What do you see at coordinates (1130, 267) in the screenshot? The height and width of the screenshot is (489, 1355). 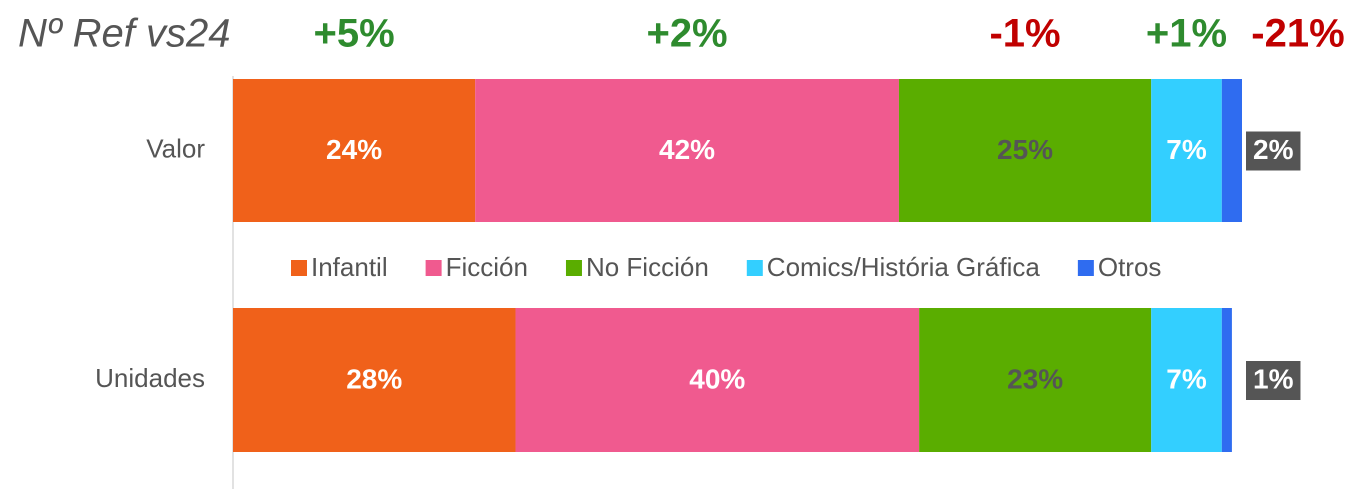 I see `legend-label: Otros` at bounding box center [1130, 267].